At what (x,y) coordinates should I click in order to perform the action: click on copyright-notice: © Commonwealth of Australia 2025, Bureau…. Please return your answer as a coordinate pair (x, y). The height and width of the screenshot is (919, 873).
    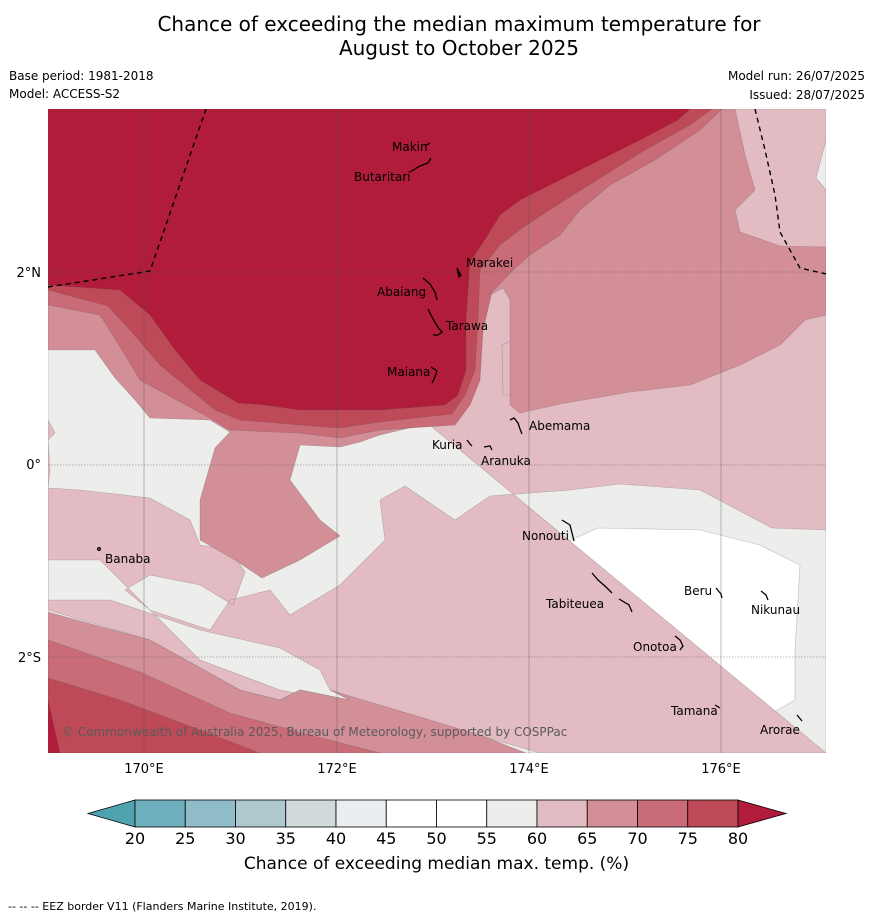
    Looking at the image, I should click on (314, 732).